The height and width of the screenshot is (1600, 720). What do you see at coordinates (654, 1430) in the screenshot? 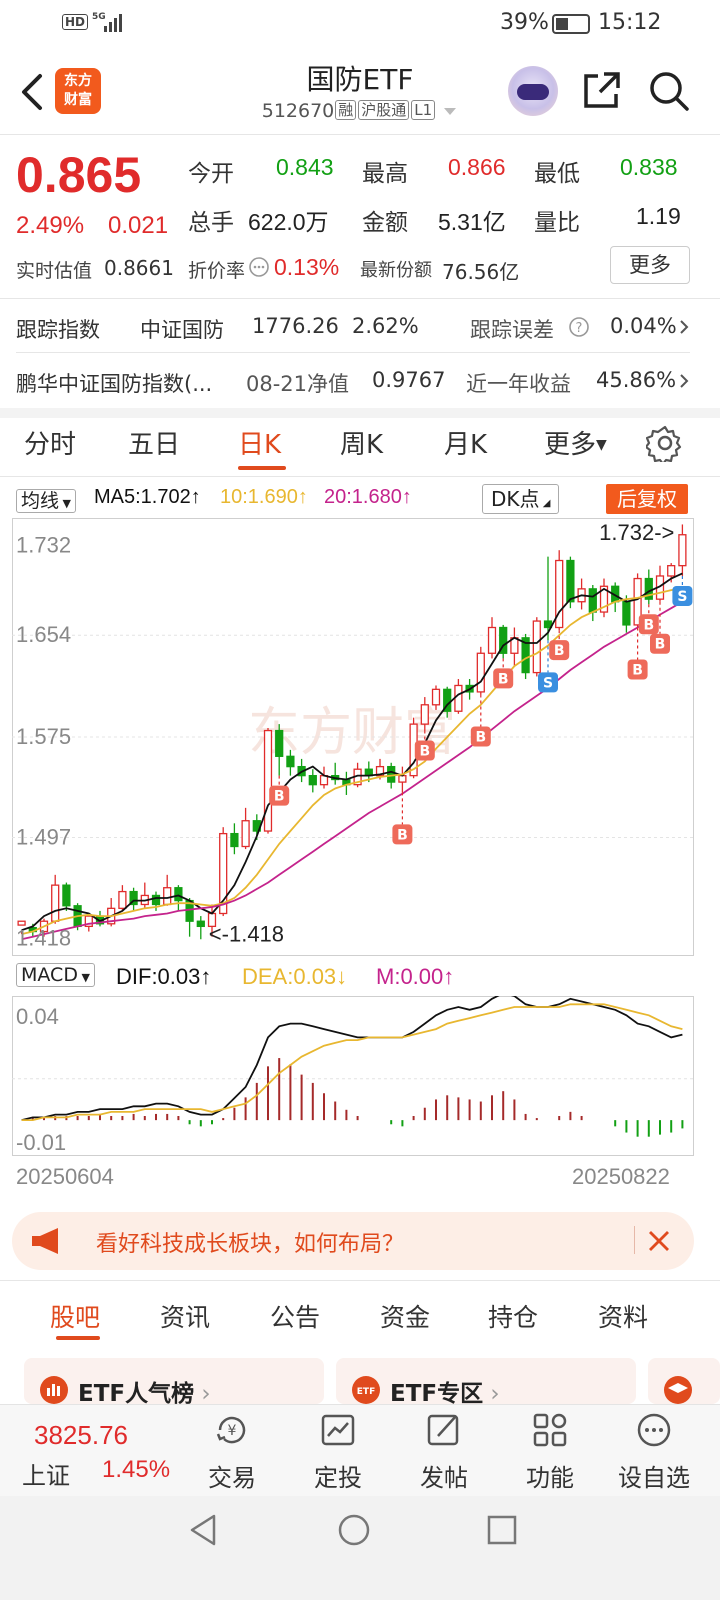
I see `more-dots-icon` at bounding box center [654, 1430].